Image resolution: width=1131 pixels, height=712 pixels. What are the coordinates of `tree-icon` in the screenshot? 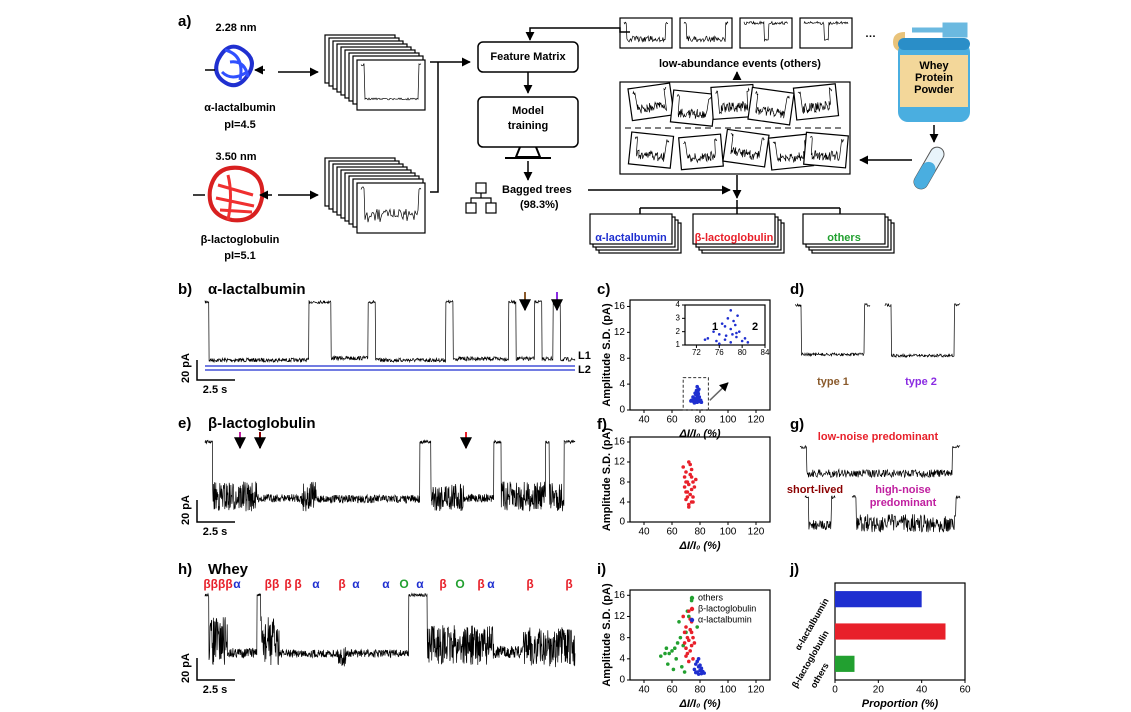 It's located at (481, 198).